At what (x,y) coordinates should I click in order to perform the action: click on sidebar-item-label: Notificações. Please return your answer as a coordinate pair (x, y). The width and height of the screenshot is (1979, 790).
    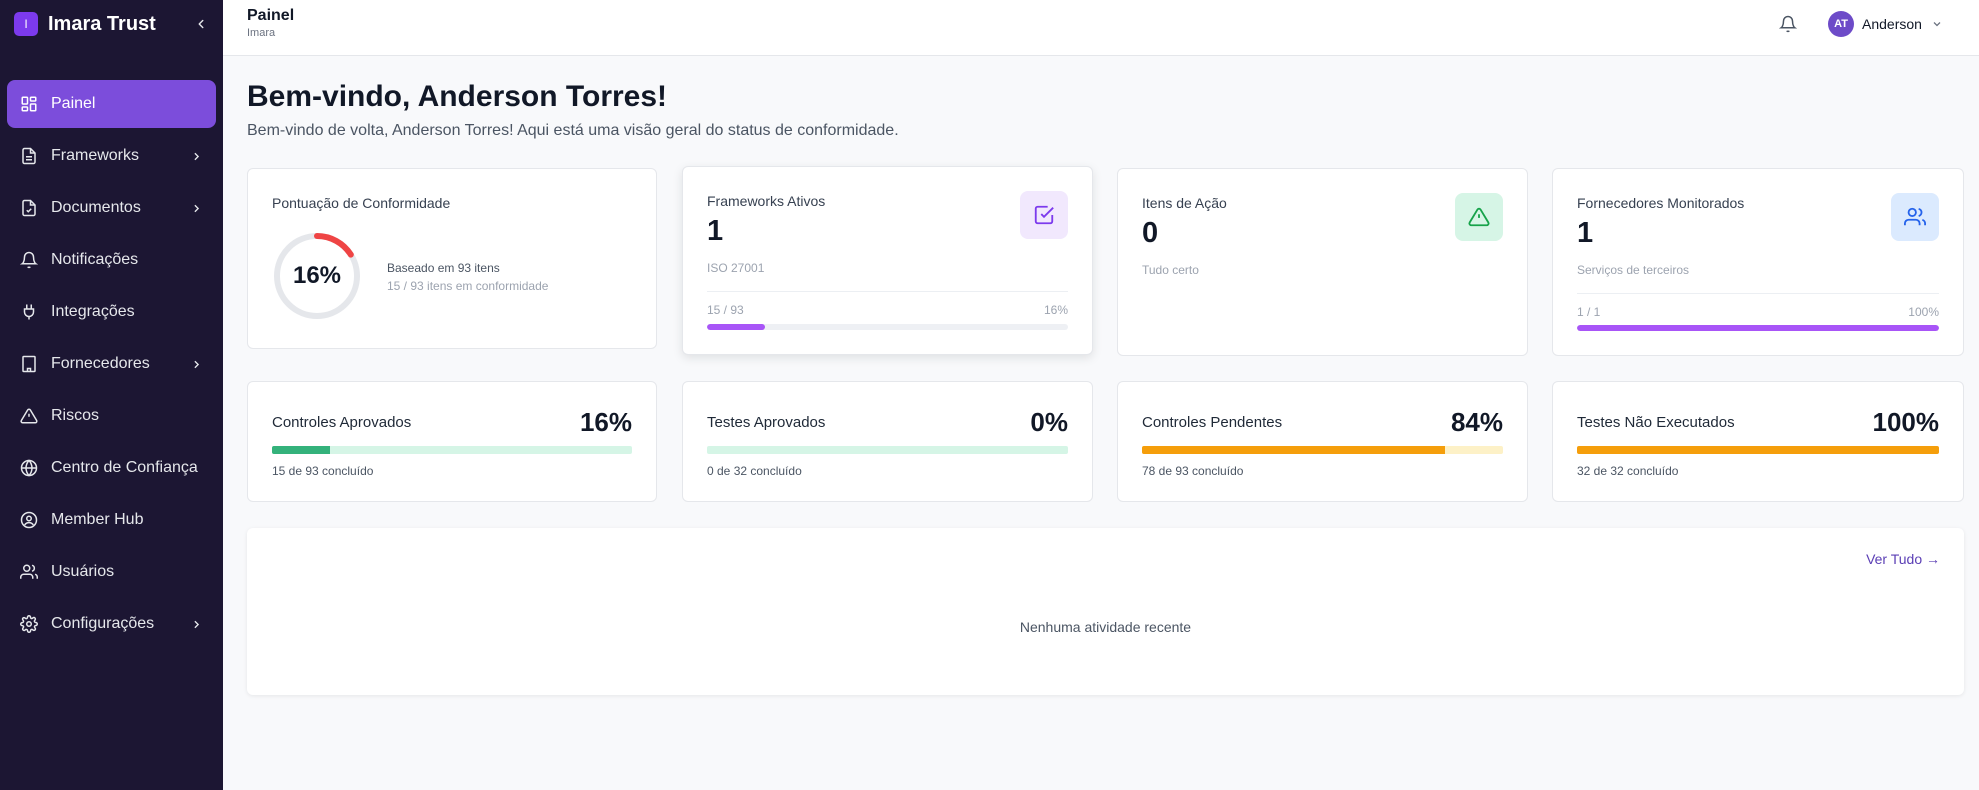
    Looking at the image, I should click on (95, 259).